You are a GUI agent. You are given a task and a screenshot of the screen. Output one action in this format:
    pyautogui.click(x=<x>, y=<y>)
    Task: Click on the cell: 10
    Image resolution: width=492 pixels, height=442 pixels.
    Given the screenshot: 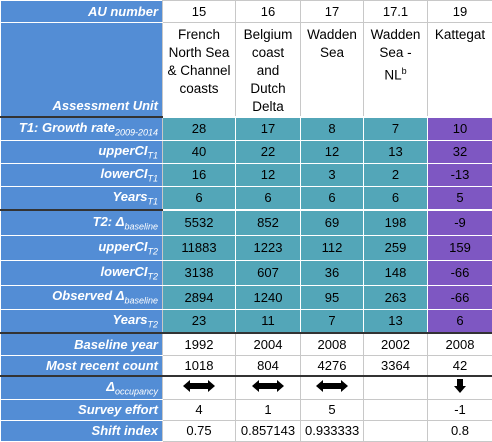 What is the action you would take?
    pyautogui.click(x=460, y=128)
    